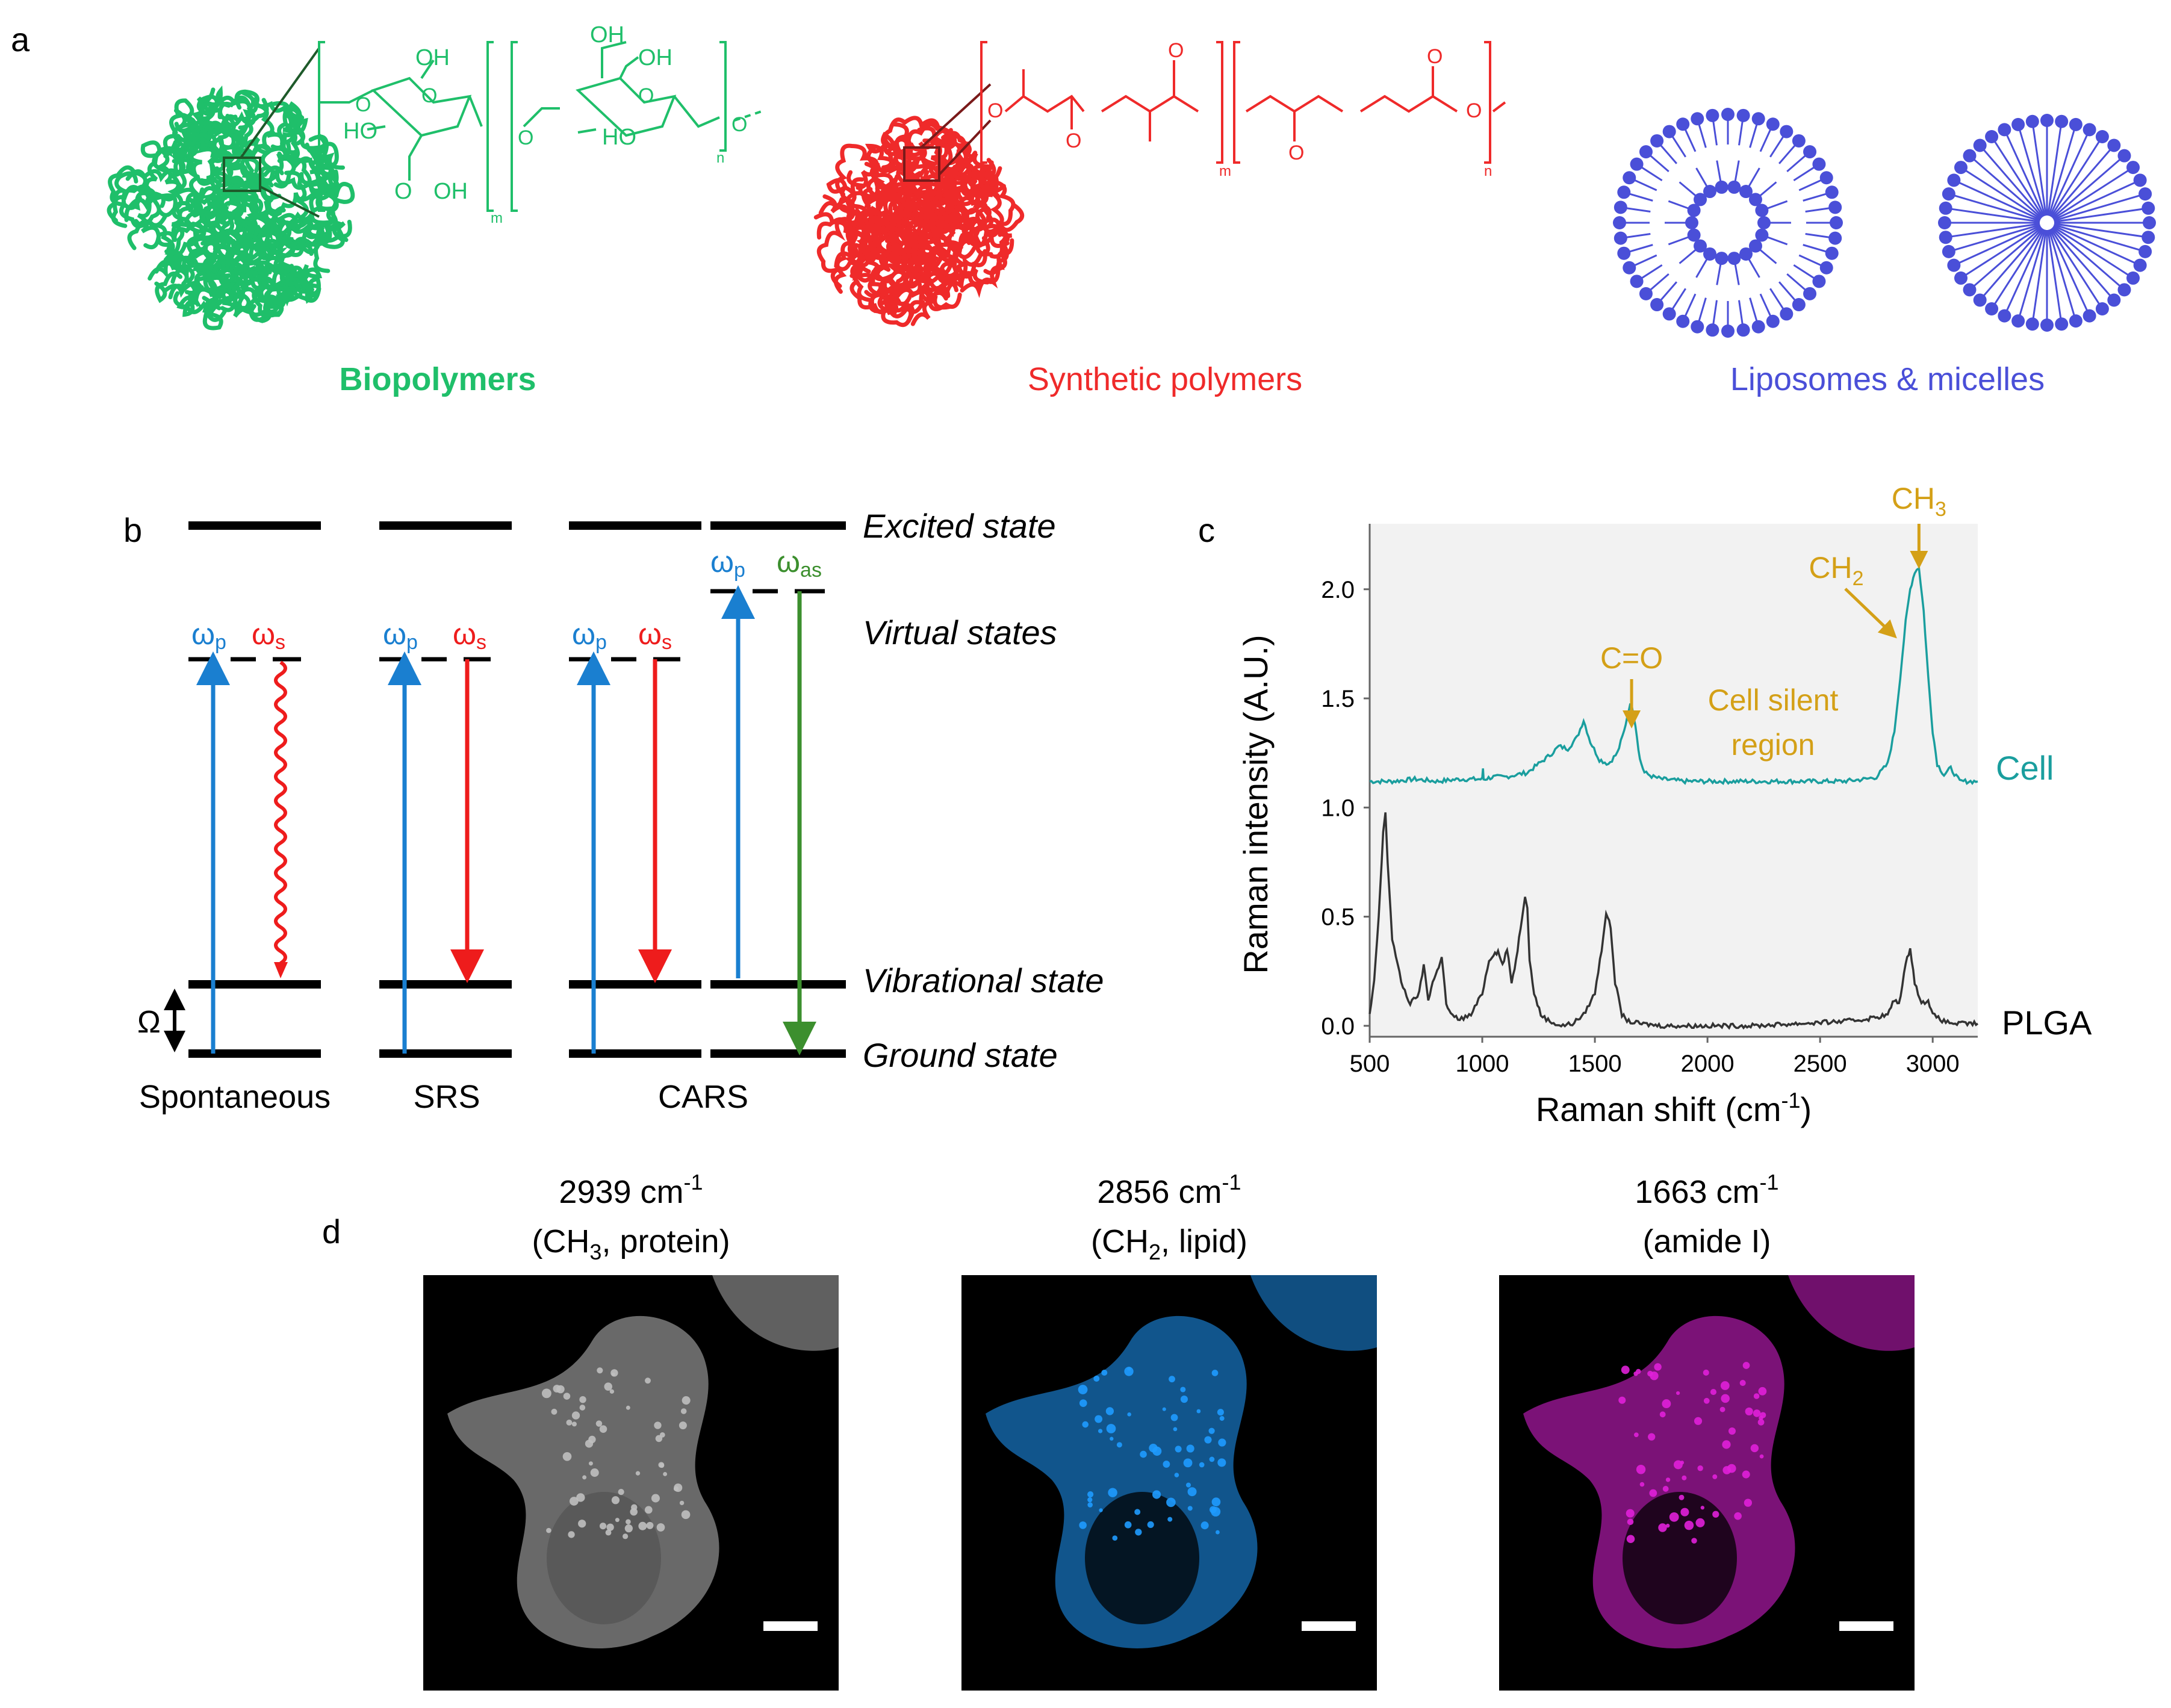  I want to click on x-tick-label: 3000, so click(1933, 1064).